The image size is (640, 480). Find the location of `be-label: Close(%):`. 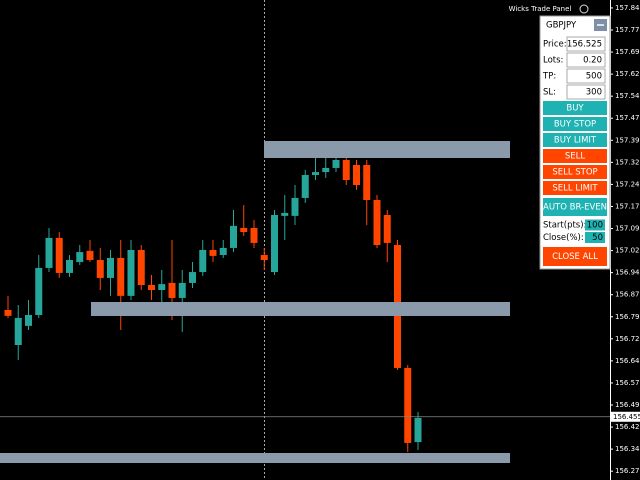

be-label: Close(%): is located at coordinates (563, 238).